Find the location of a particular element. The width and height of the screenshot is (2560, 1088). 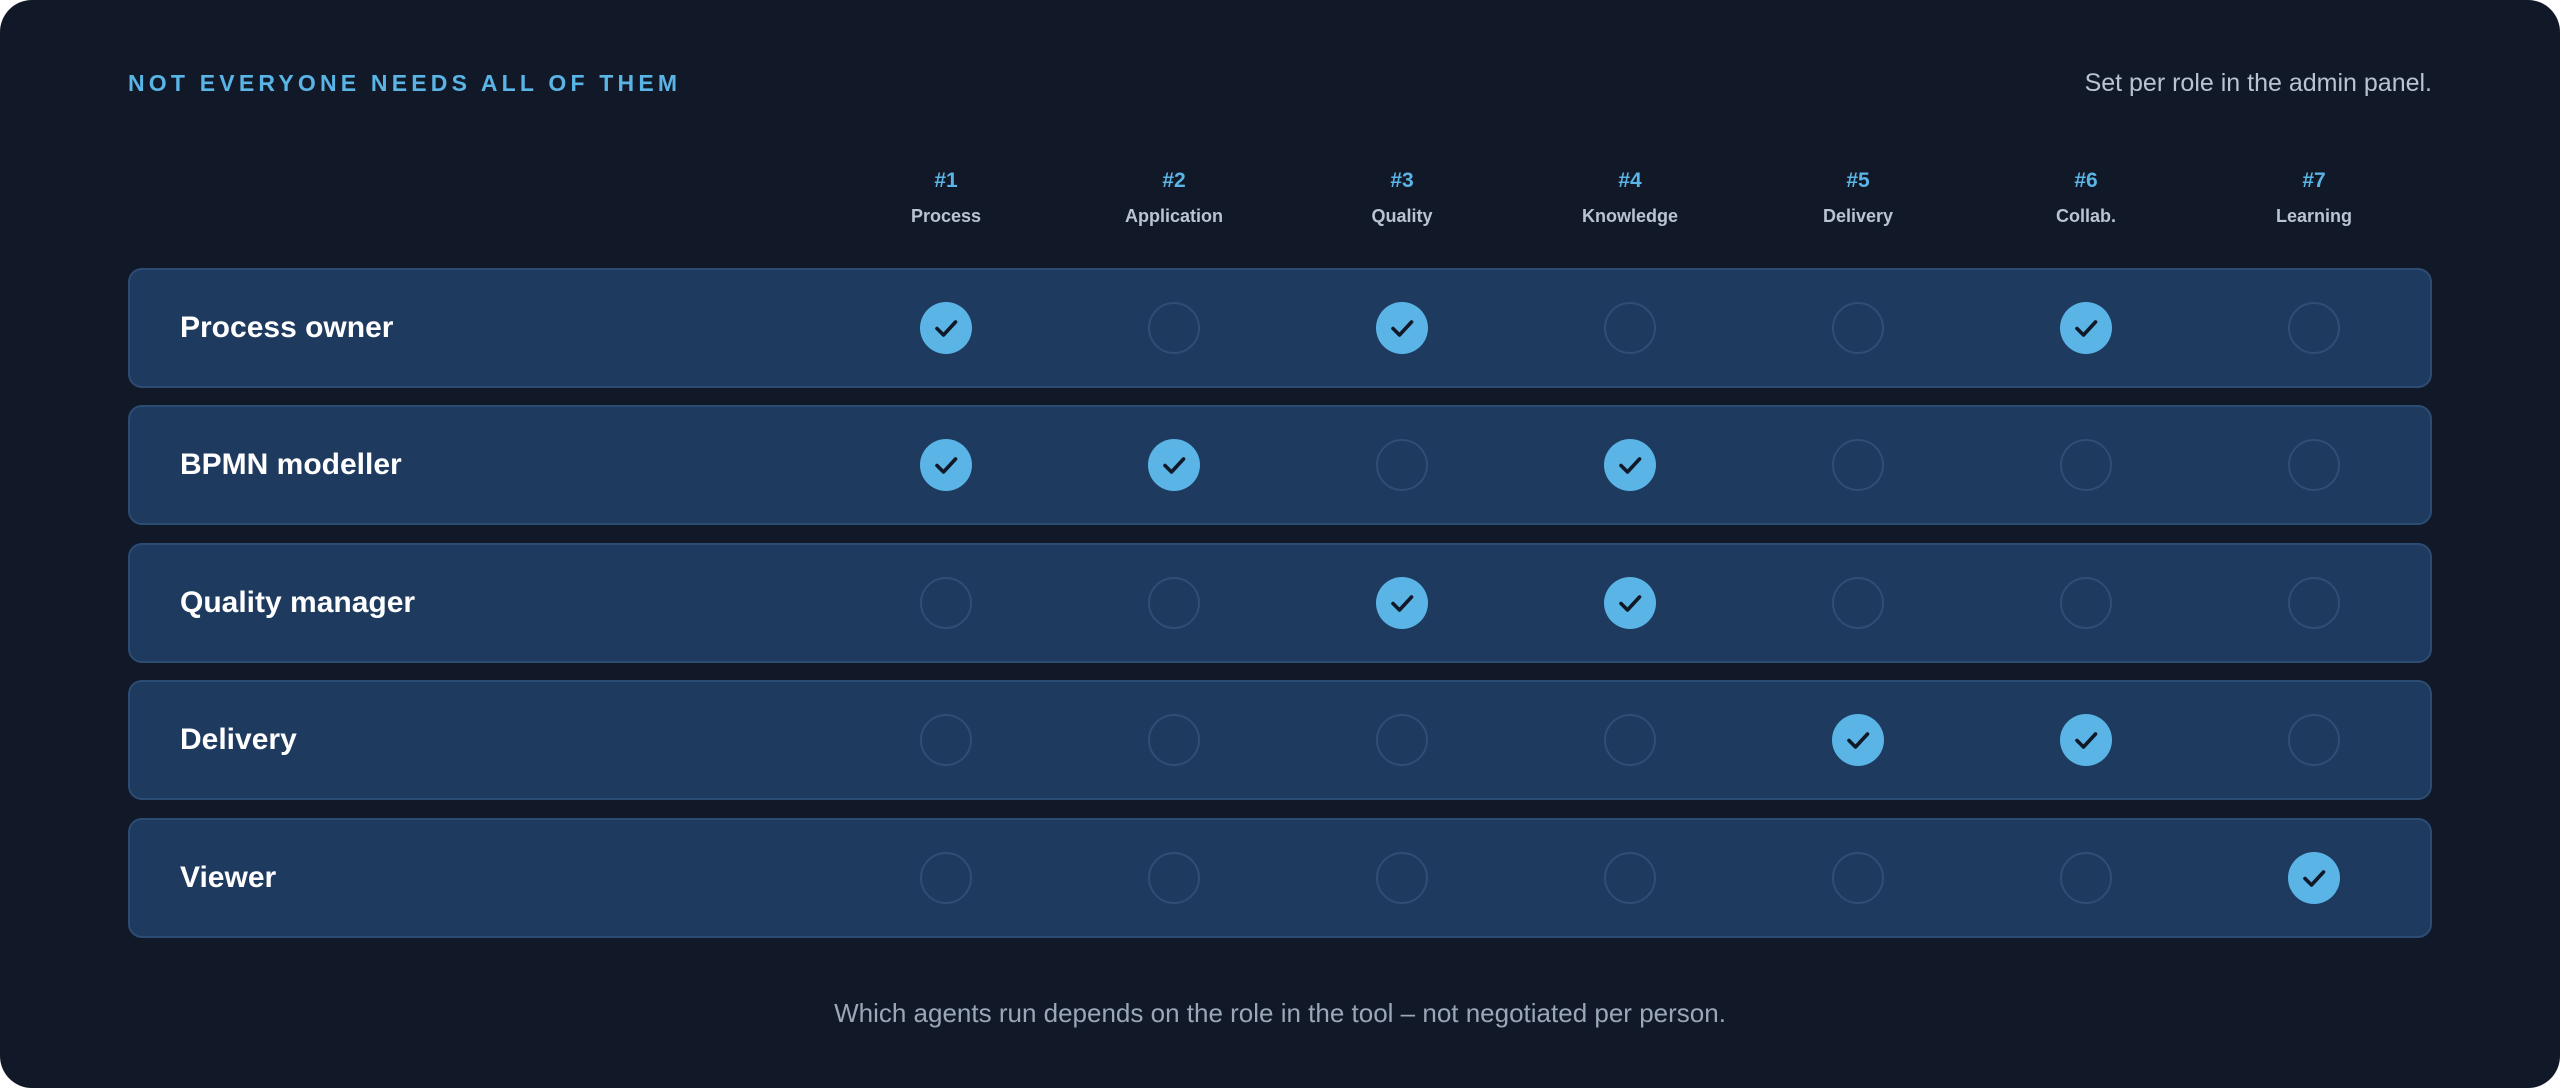

column-number: #1 is located at coordinates (946, 180).